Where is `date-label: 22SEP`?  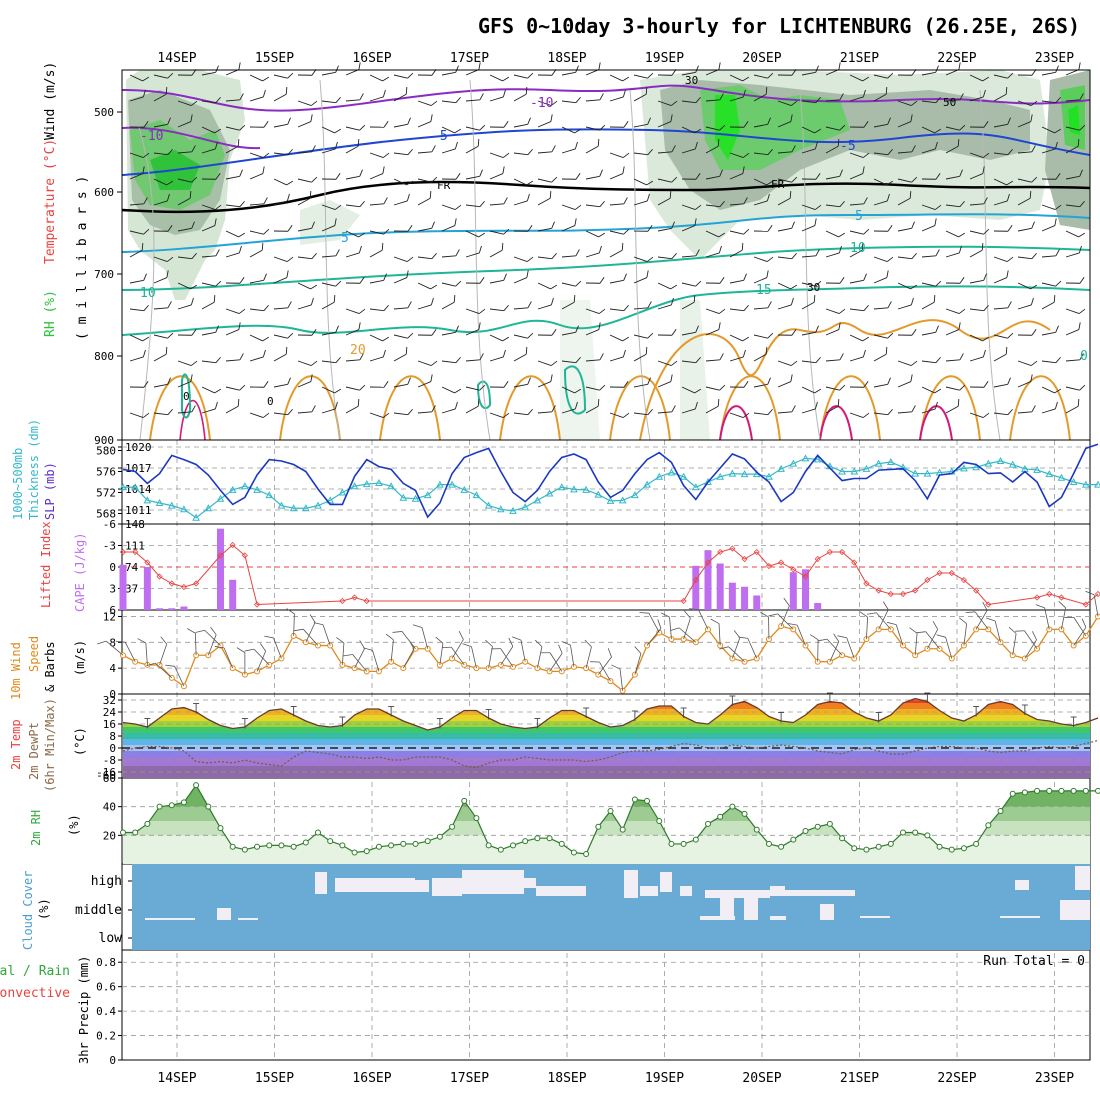
date-label: 22SEP is located at coordinates (956, 1078).